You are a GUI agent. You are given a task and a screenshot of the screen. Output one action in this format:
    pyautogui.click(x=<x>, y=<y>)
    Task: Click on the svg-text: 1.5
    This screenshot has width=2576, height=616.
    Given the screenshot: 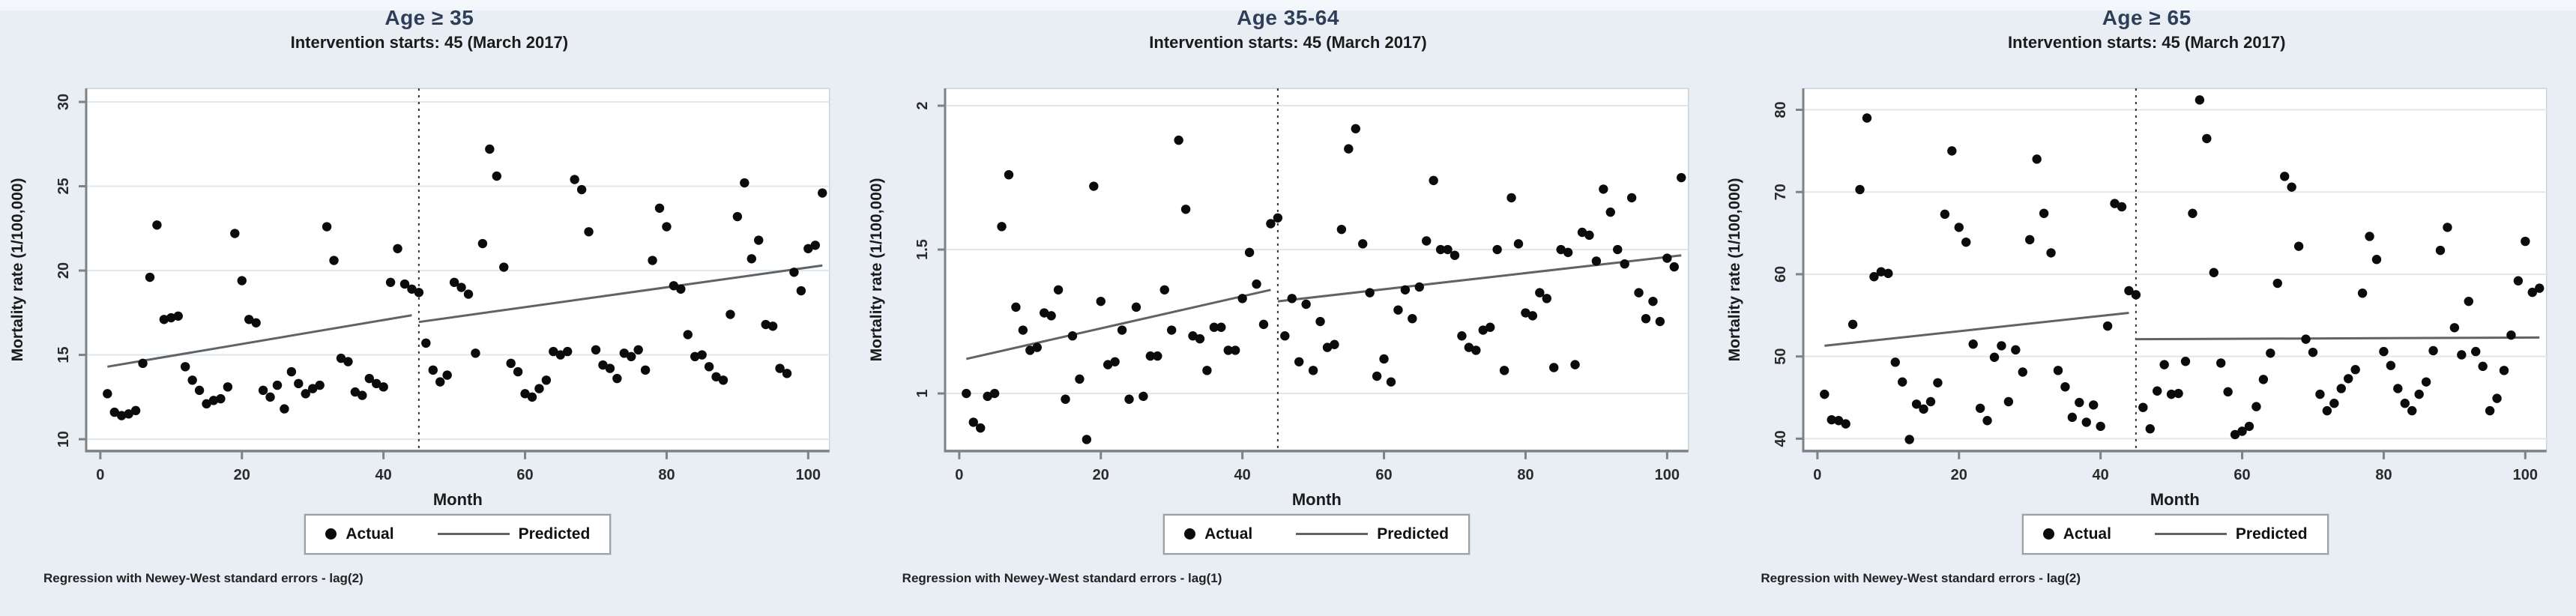 What is the action you would take?
    pyautogui.click(x=922, y=249)
    